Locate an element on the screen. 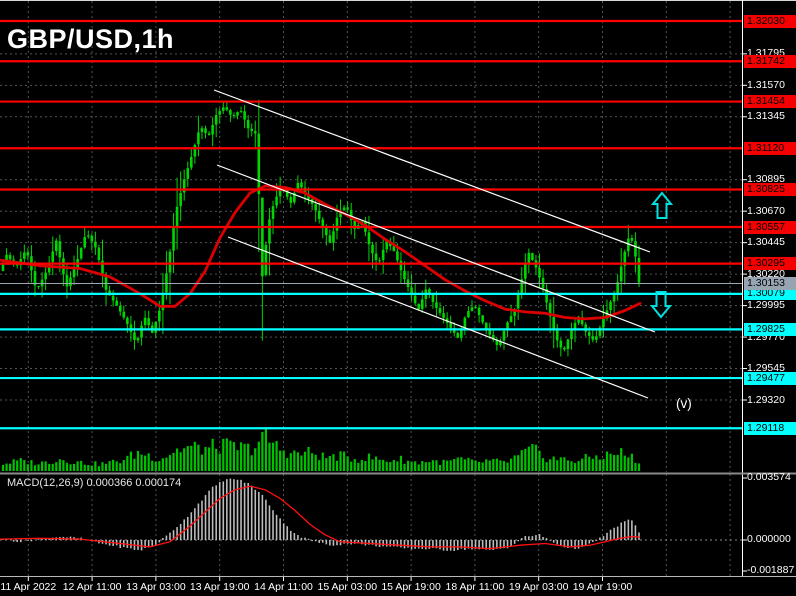 The height and width of the screenshot is (596, 796). macd-axis-value-top: 0.003574 is located at coordinates (769, 477).